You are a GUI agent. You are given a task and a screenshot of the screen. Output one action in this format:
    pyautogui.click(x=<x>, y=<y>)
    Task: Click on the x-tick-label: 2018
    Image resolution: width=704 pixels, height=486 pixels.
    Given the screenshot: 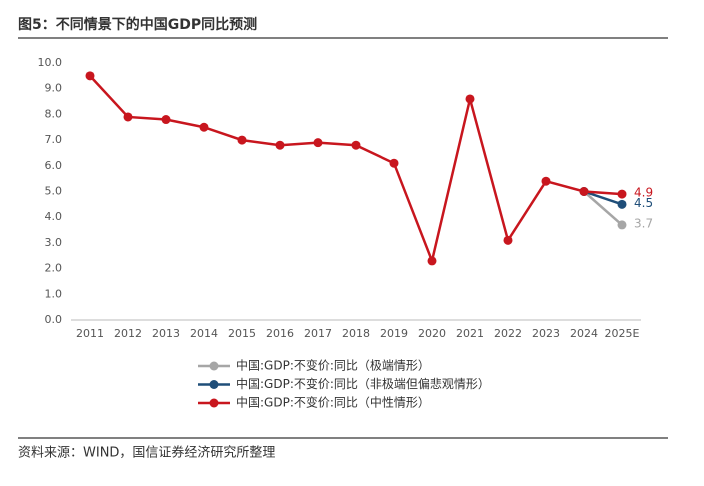 What is the action you would take?
    pyautogui.click(x=356, y=333)
    